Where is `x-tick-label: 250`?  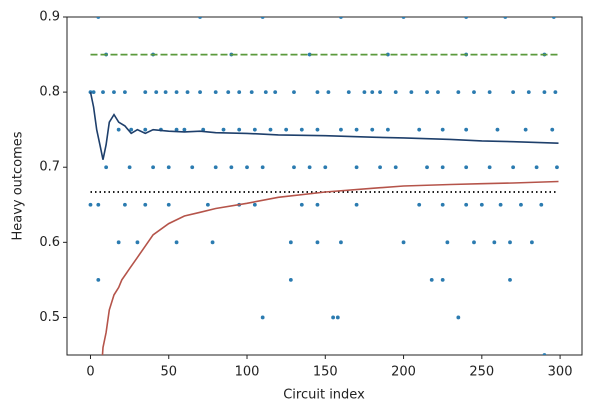
x-tick-label: 250 is located at coordinates (481, 372).